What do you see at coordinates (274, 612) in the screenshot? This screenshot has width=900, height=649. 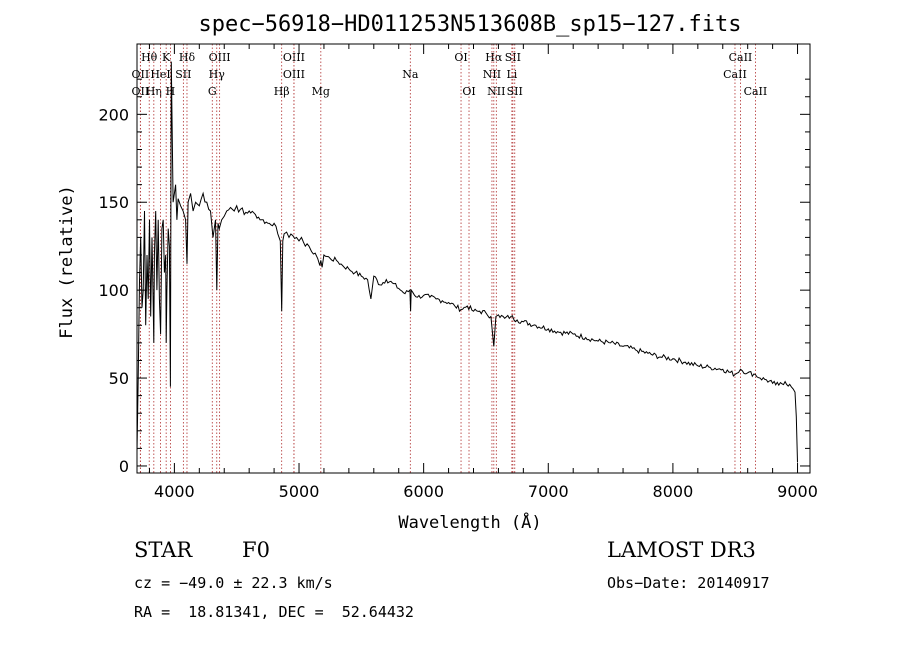 I see `coordinates: RA = 18.81341, DEC = 52.64432` at bounding box center [274, 612].